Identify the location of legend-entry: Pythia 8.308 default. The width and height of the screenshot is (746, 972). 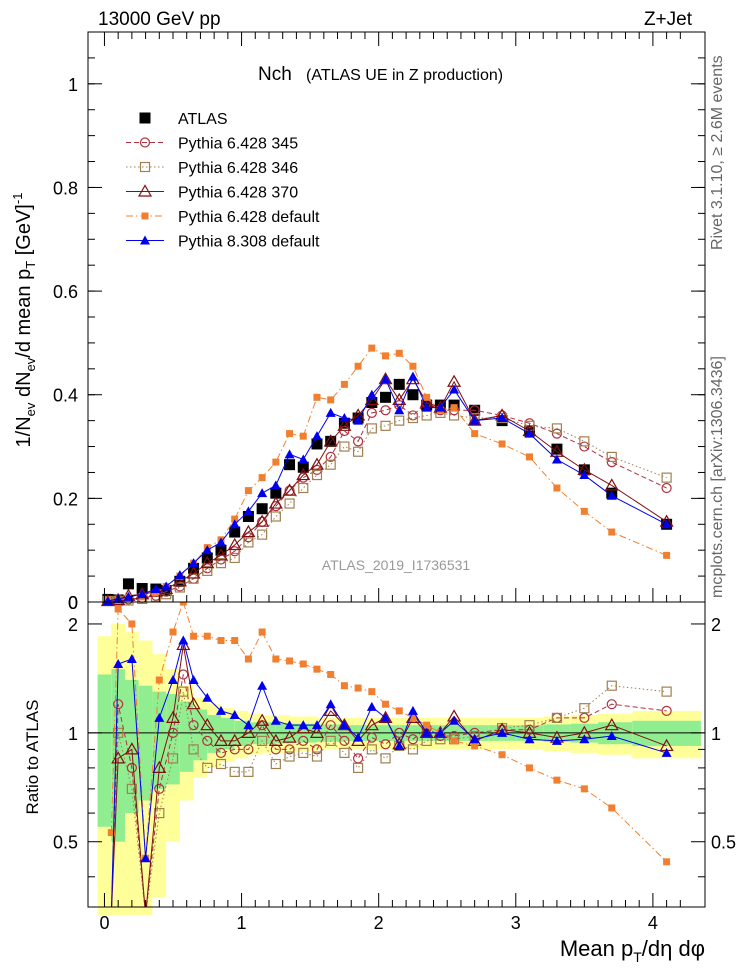
(223, 242).